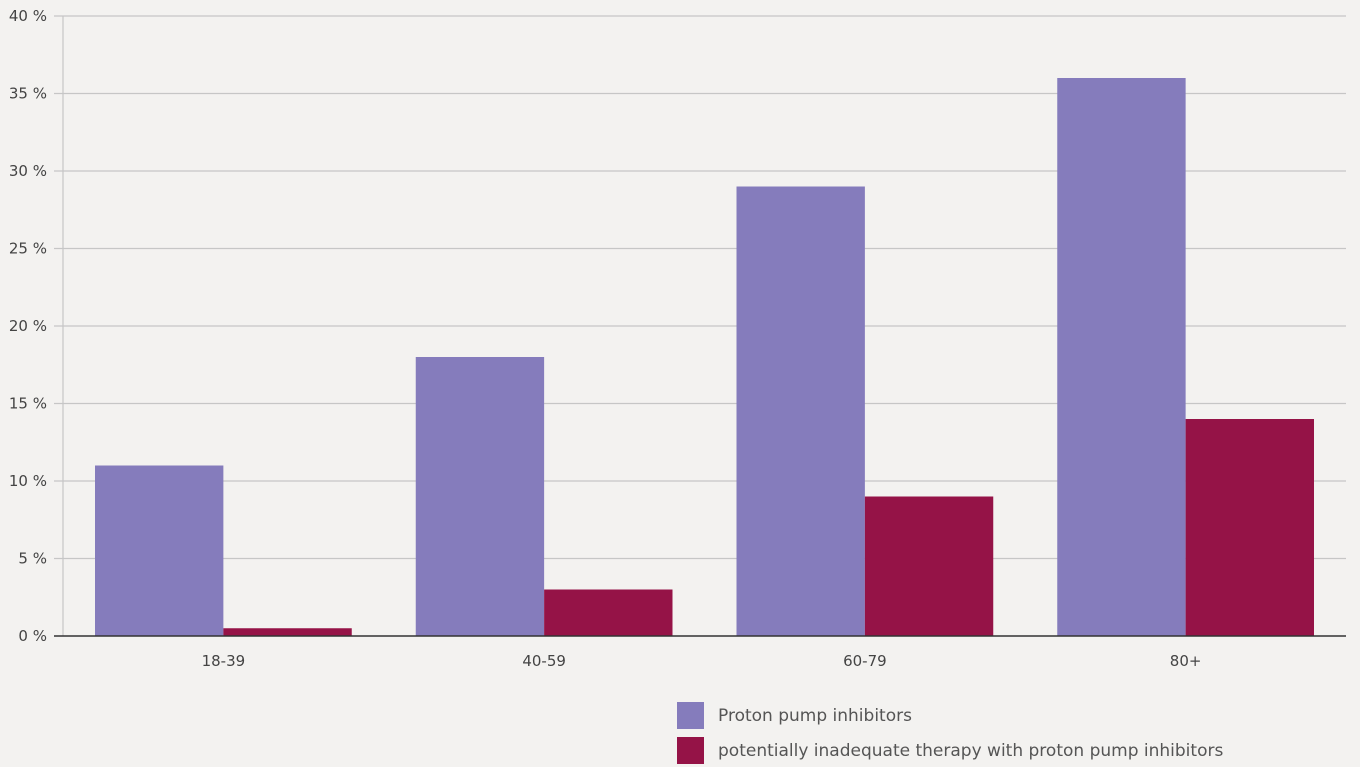 The image size is (1360, 767). Describe the element at coordinates (815, 715) in the screenshot. I see `legend-label-ppi: Proton pump inhibitors` at that location.